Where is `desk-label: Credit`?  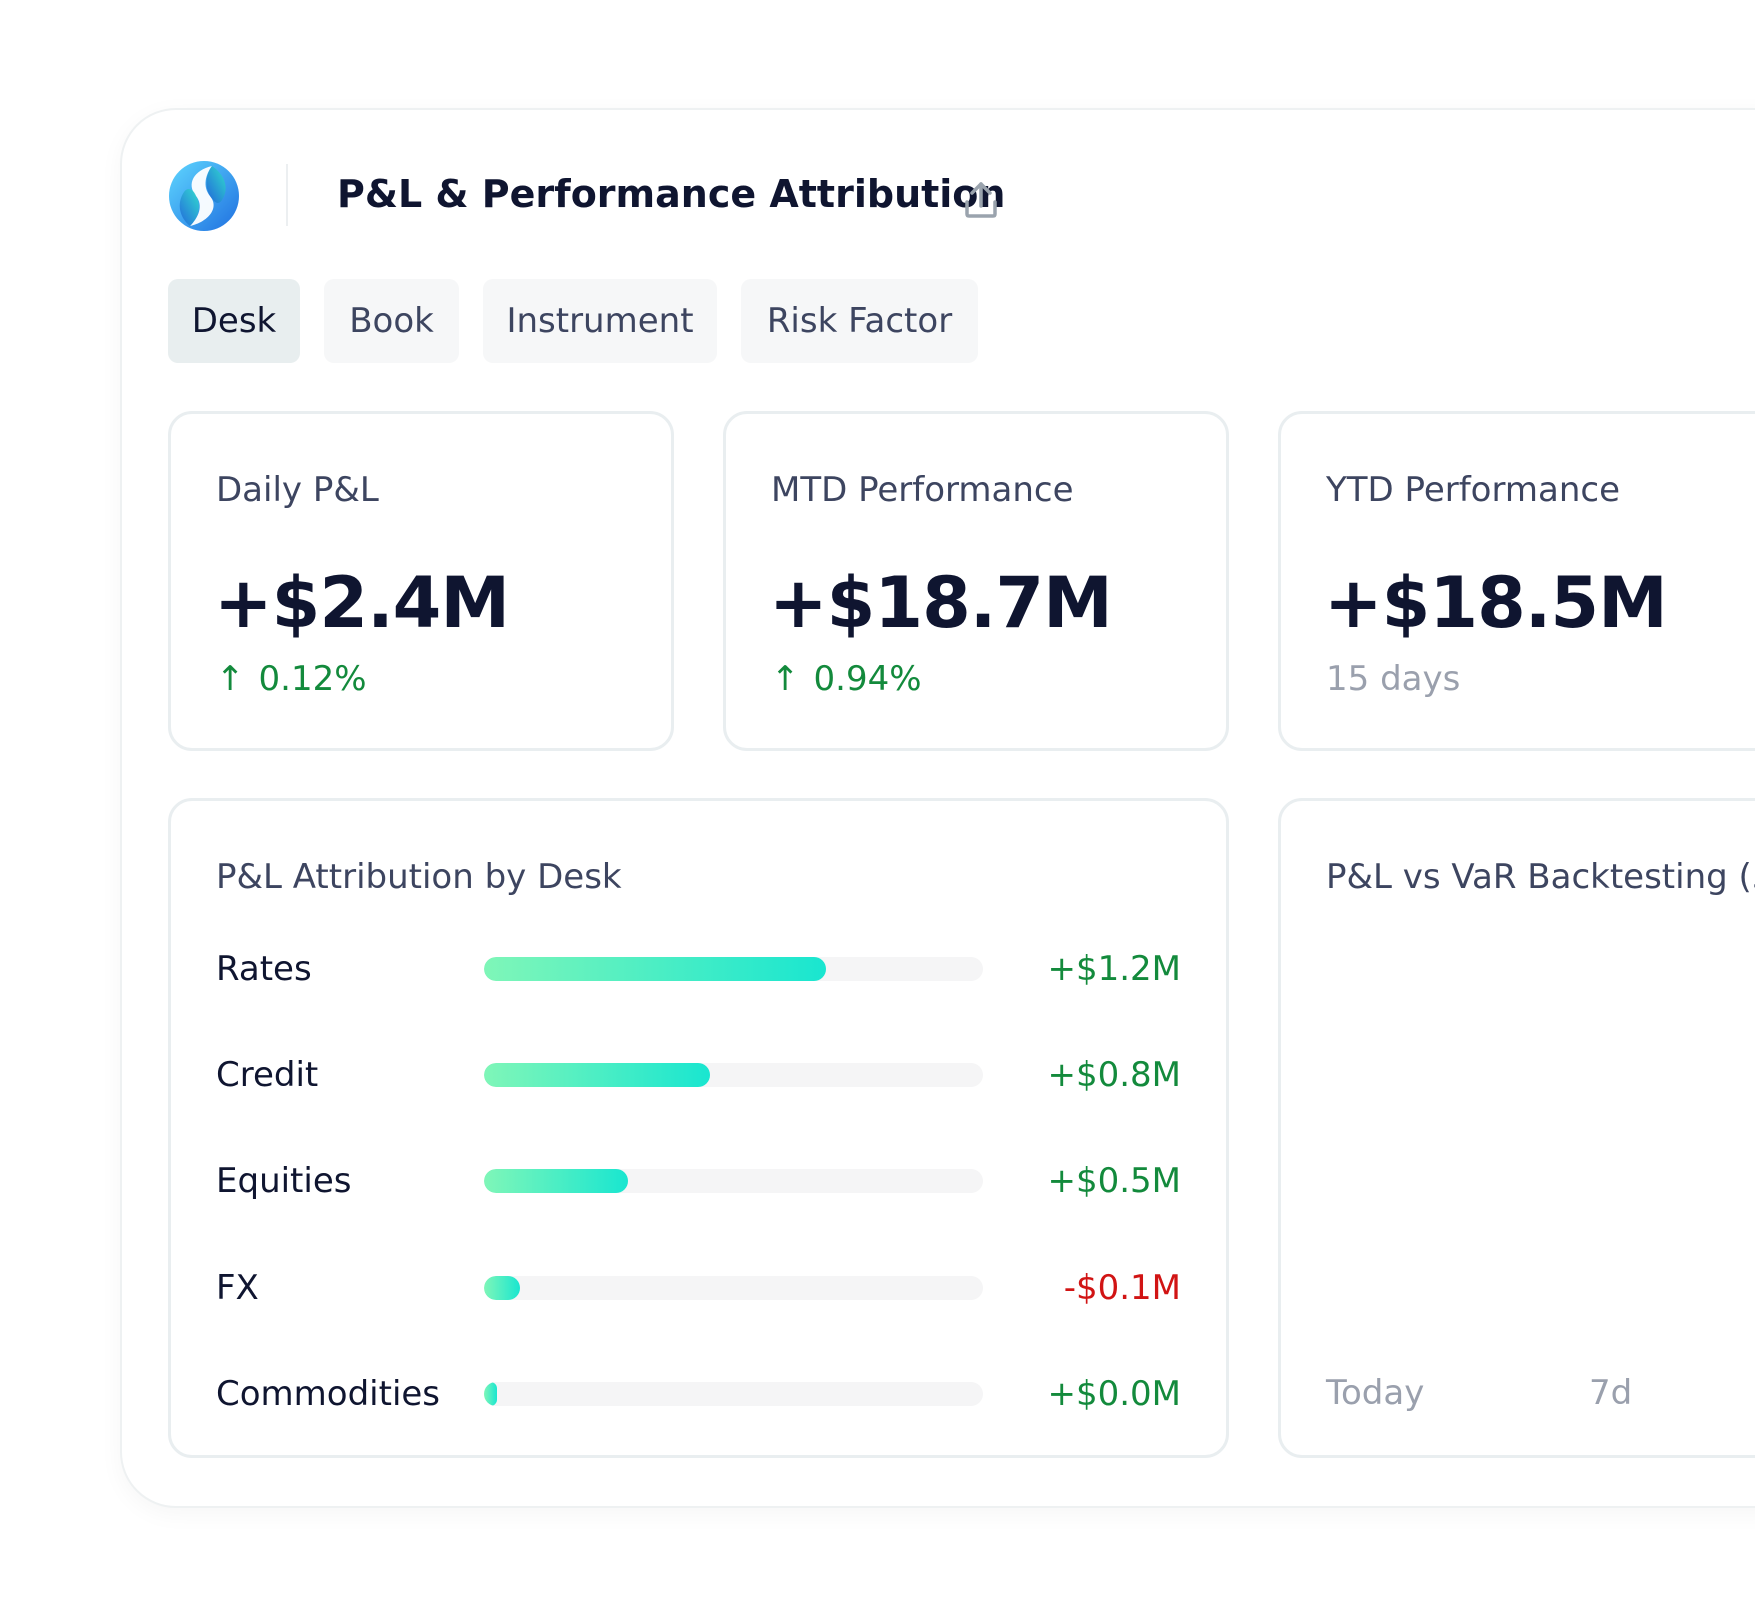 desk-label: Credit is located at coordinates (267, 1075).